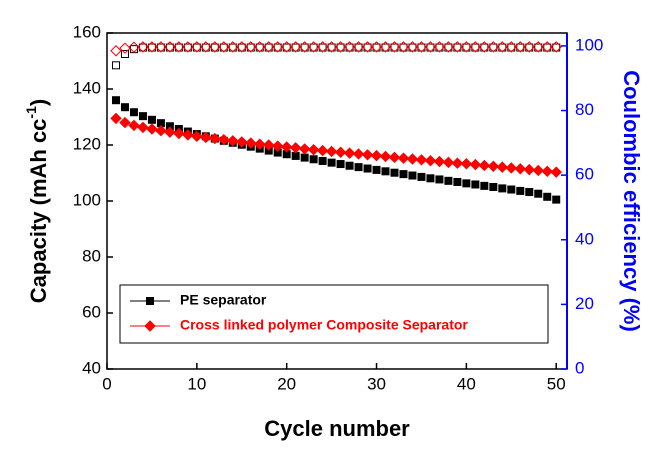 The height and width of the screenshot is (460, 666). I want to click on y-tick-label: 100, so click(87, 199).